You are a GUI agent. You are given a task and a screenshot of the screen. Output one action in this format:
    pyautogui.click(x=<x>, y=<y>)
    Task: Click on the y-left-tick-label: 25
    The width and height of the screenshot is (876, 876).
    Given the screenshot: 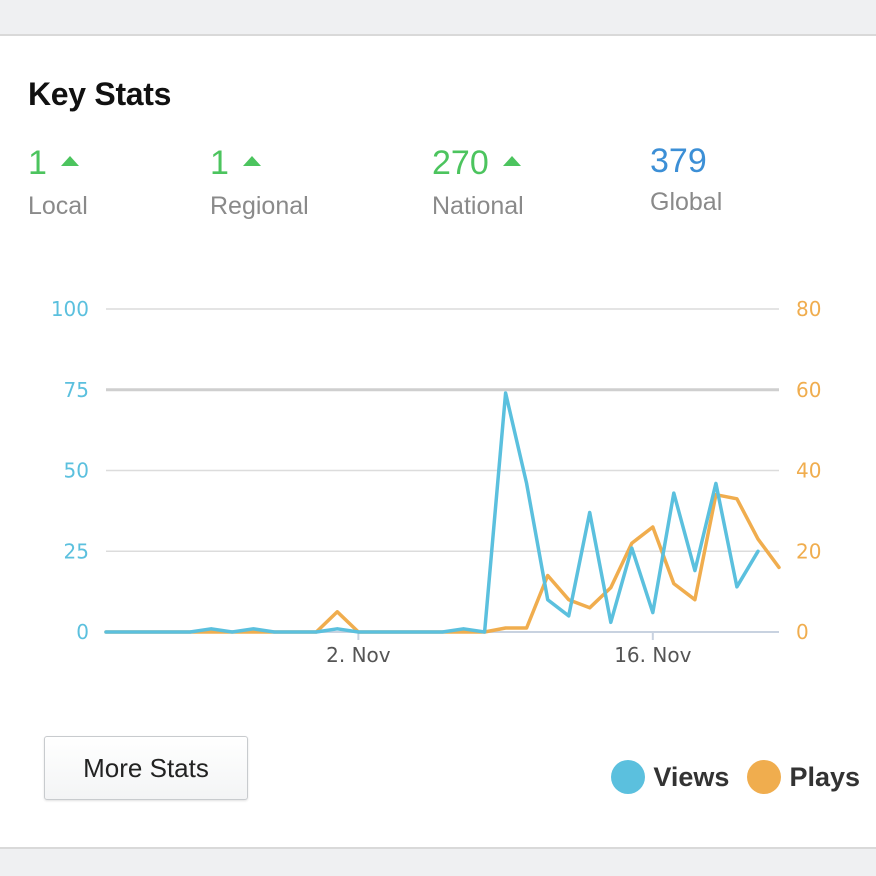 What is the action you would take?
    pyautogui.click(x=76, y=551)
    